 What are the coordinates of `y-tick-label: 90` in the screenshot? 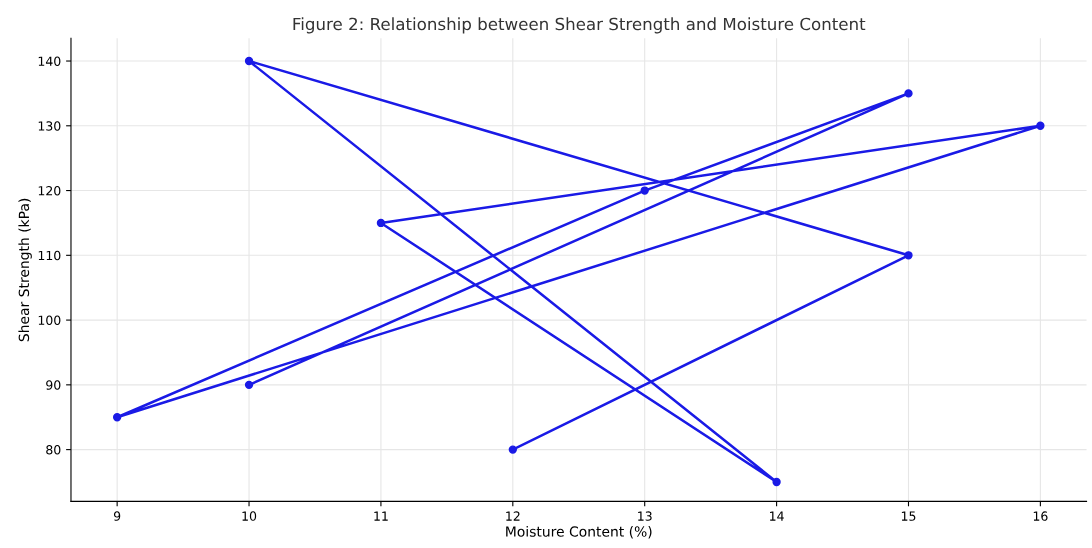 It's located at (53, 385).